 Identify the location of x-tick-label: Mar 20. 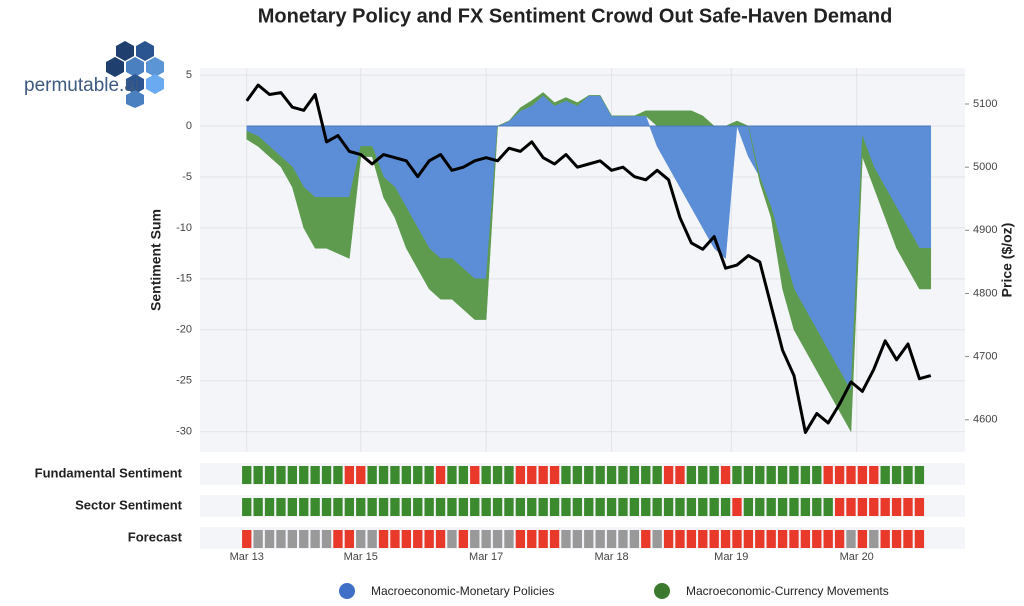
(857, 557).